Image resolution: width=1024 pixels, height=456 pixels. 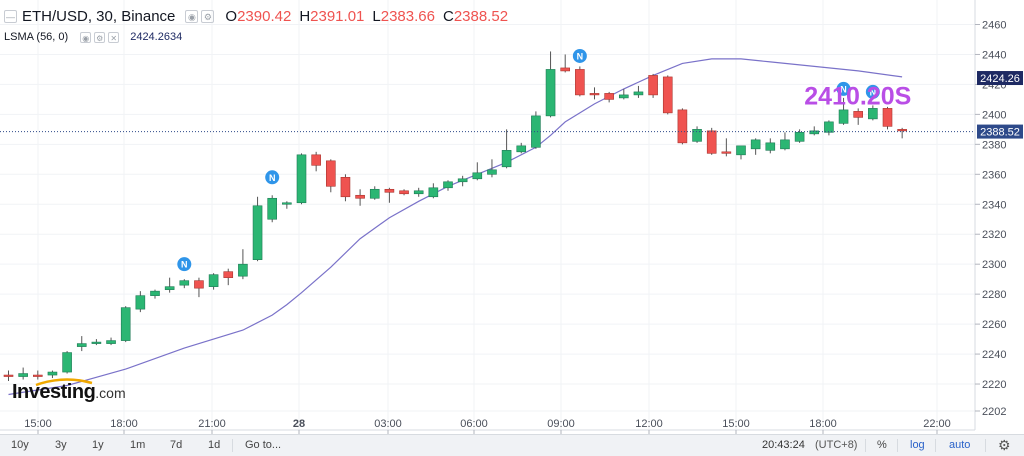 I want to click on percent-scale-button: %, so click(x=882, y=445).